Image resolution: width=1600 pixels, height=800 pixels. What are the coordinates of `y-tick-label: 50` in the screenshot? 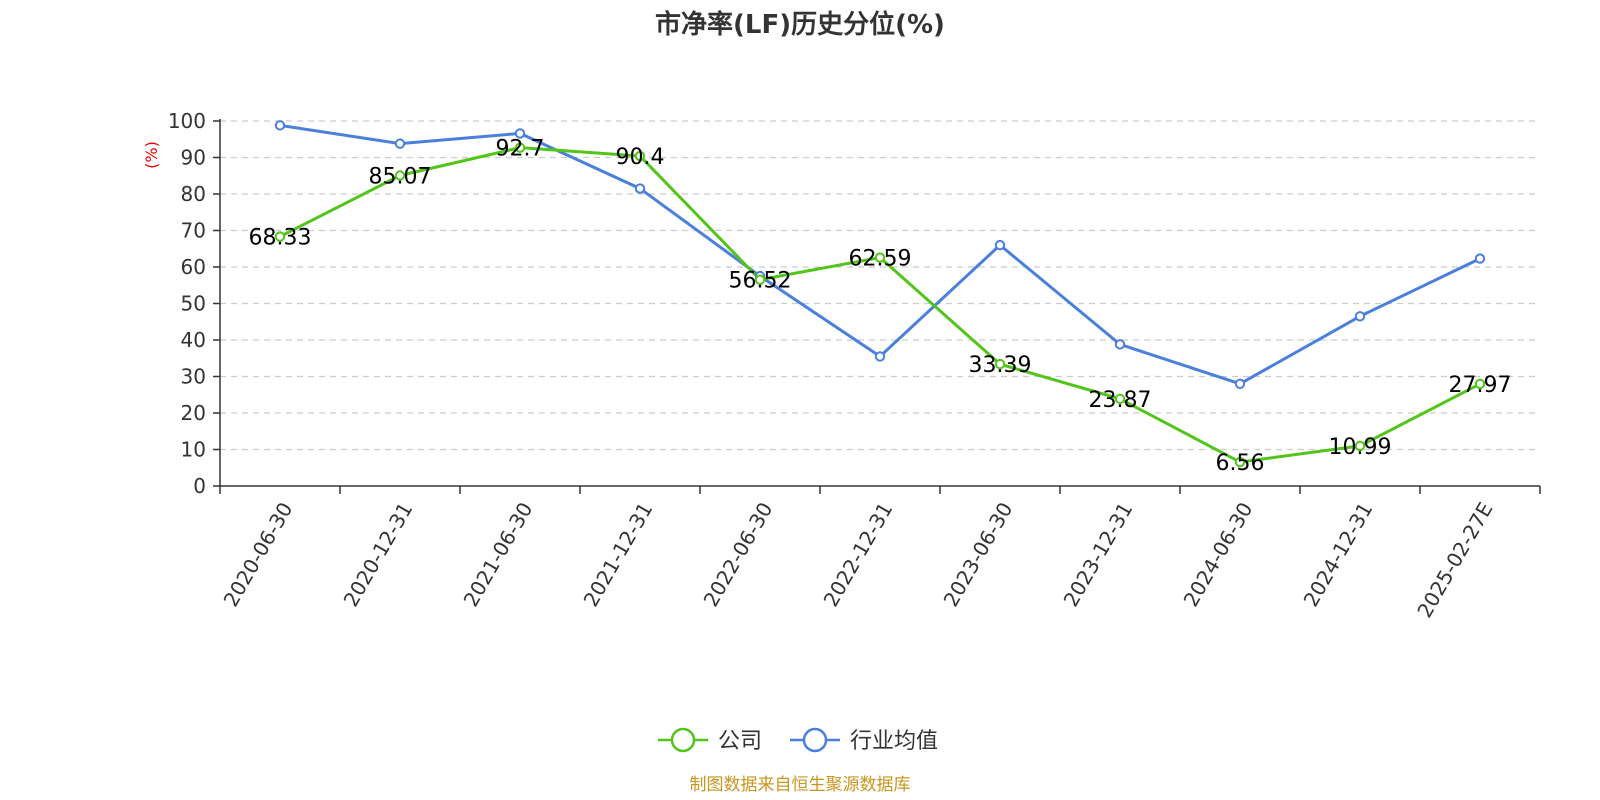 It's located at (193, 304).